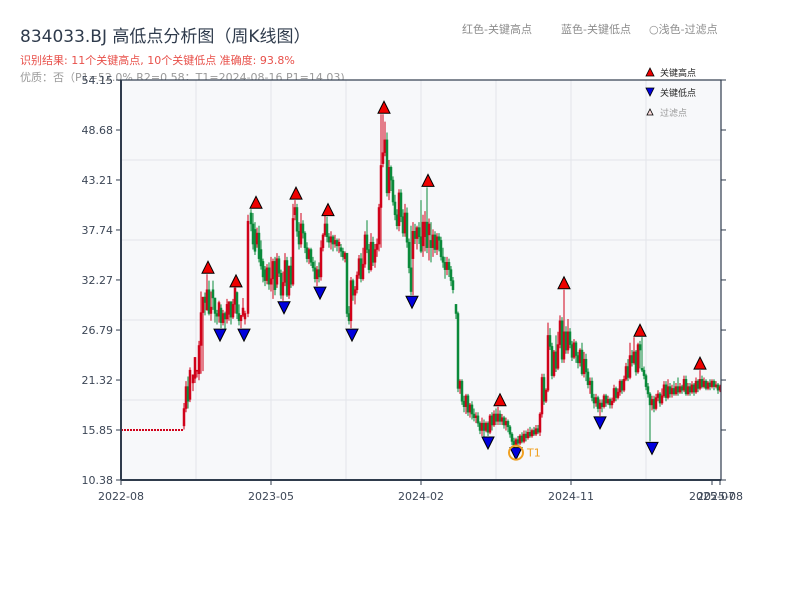 The width and height of the screenshot is (800, 600). I want to click on x-tick-label: 2024-02, so click(421, 496).